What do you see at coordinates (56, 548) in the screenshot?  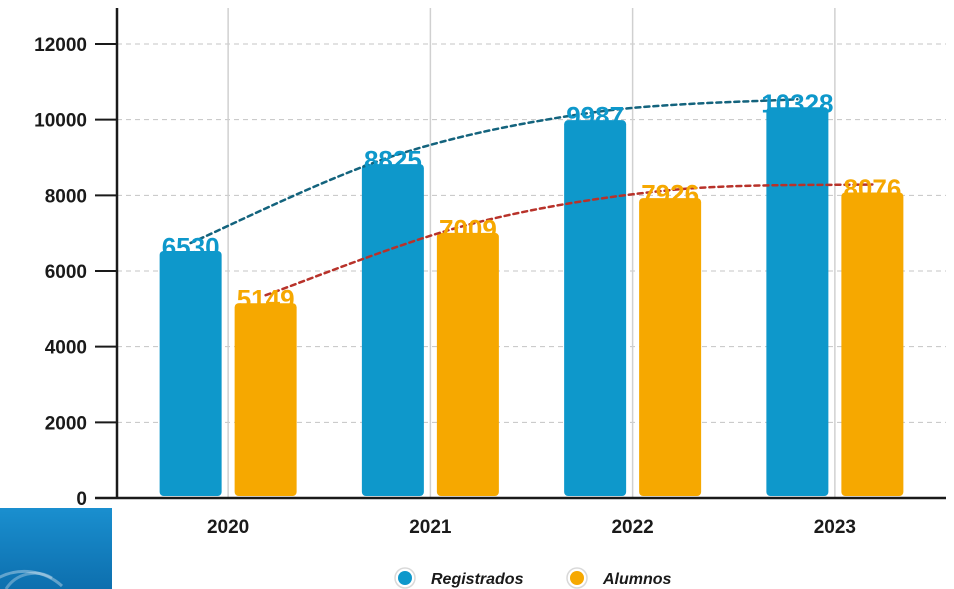 I see `logo-decoration` at bounding box center [56, 548].